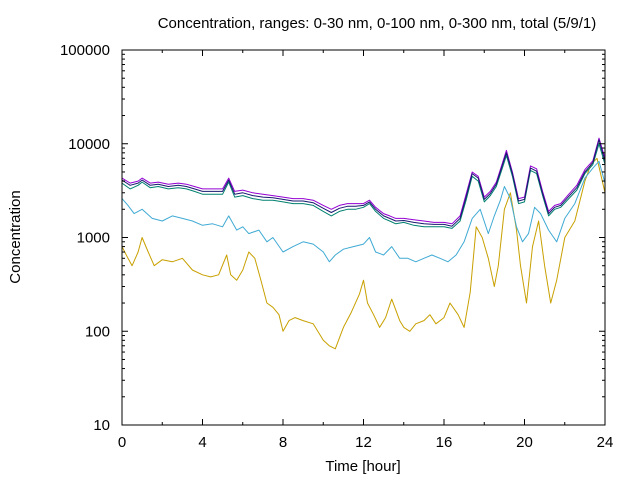  I want to click on x-tick-label: 24, so click(605, 442).